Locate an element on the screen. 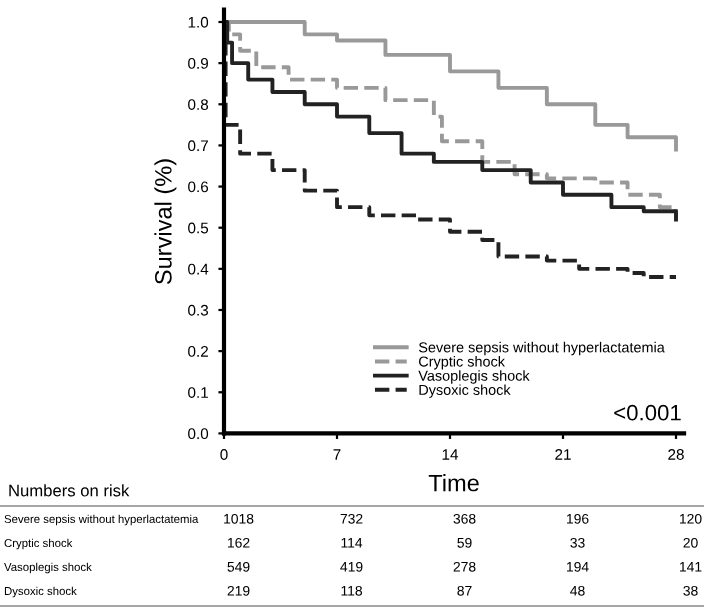  y-axis-title: Survival (%) is located at coordinates (165, 222).